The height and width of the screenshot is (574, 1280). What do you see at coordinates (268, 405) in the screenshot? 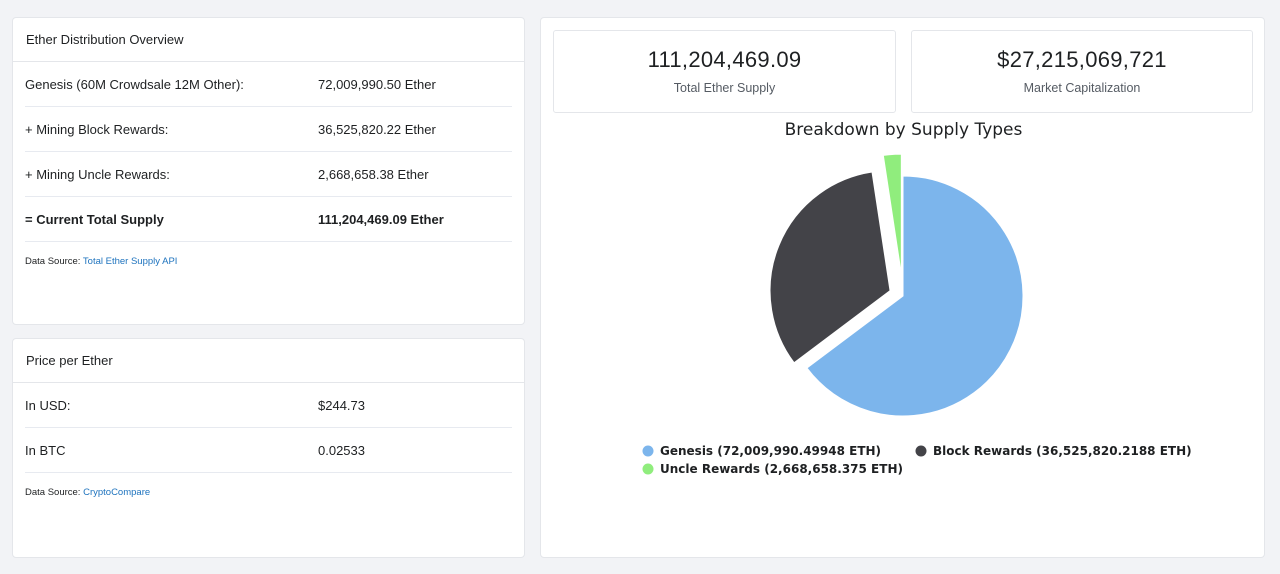
I see `usd-row: In USD: $244.73` at bounding box center [268, 405].